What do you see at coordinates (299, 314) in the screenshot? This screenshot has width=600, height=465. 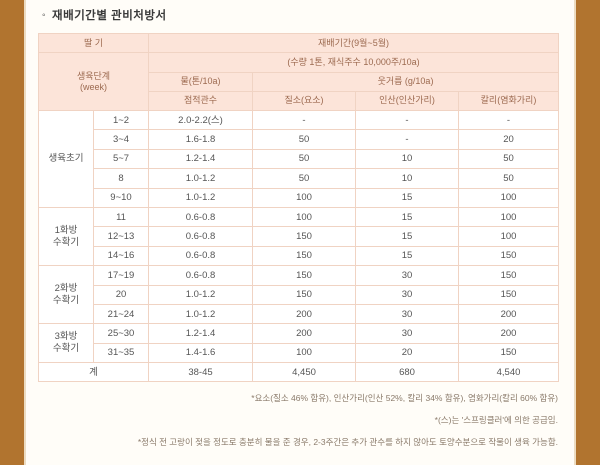 I see `table-row: 21~24 1.0-1.2 200 30 200` at bounding box center [299, 314].